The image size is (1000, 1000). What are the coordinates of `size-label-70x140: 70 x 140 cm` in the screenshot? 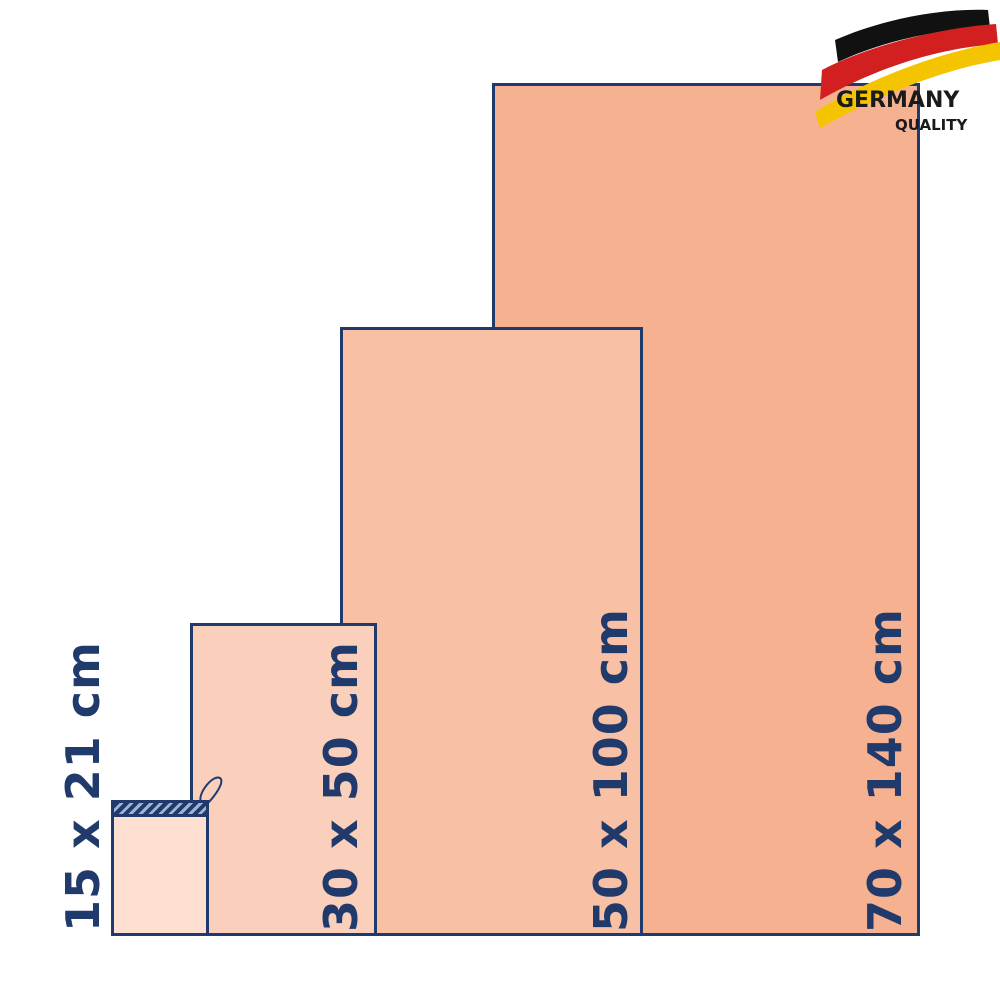 It's located at (885, 770).